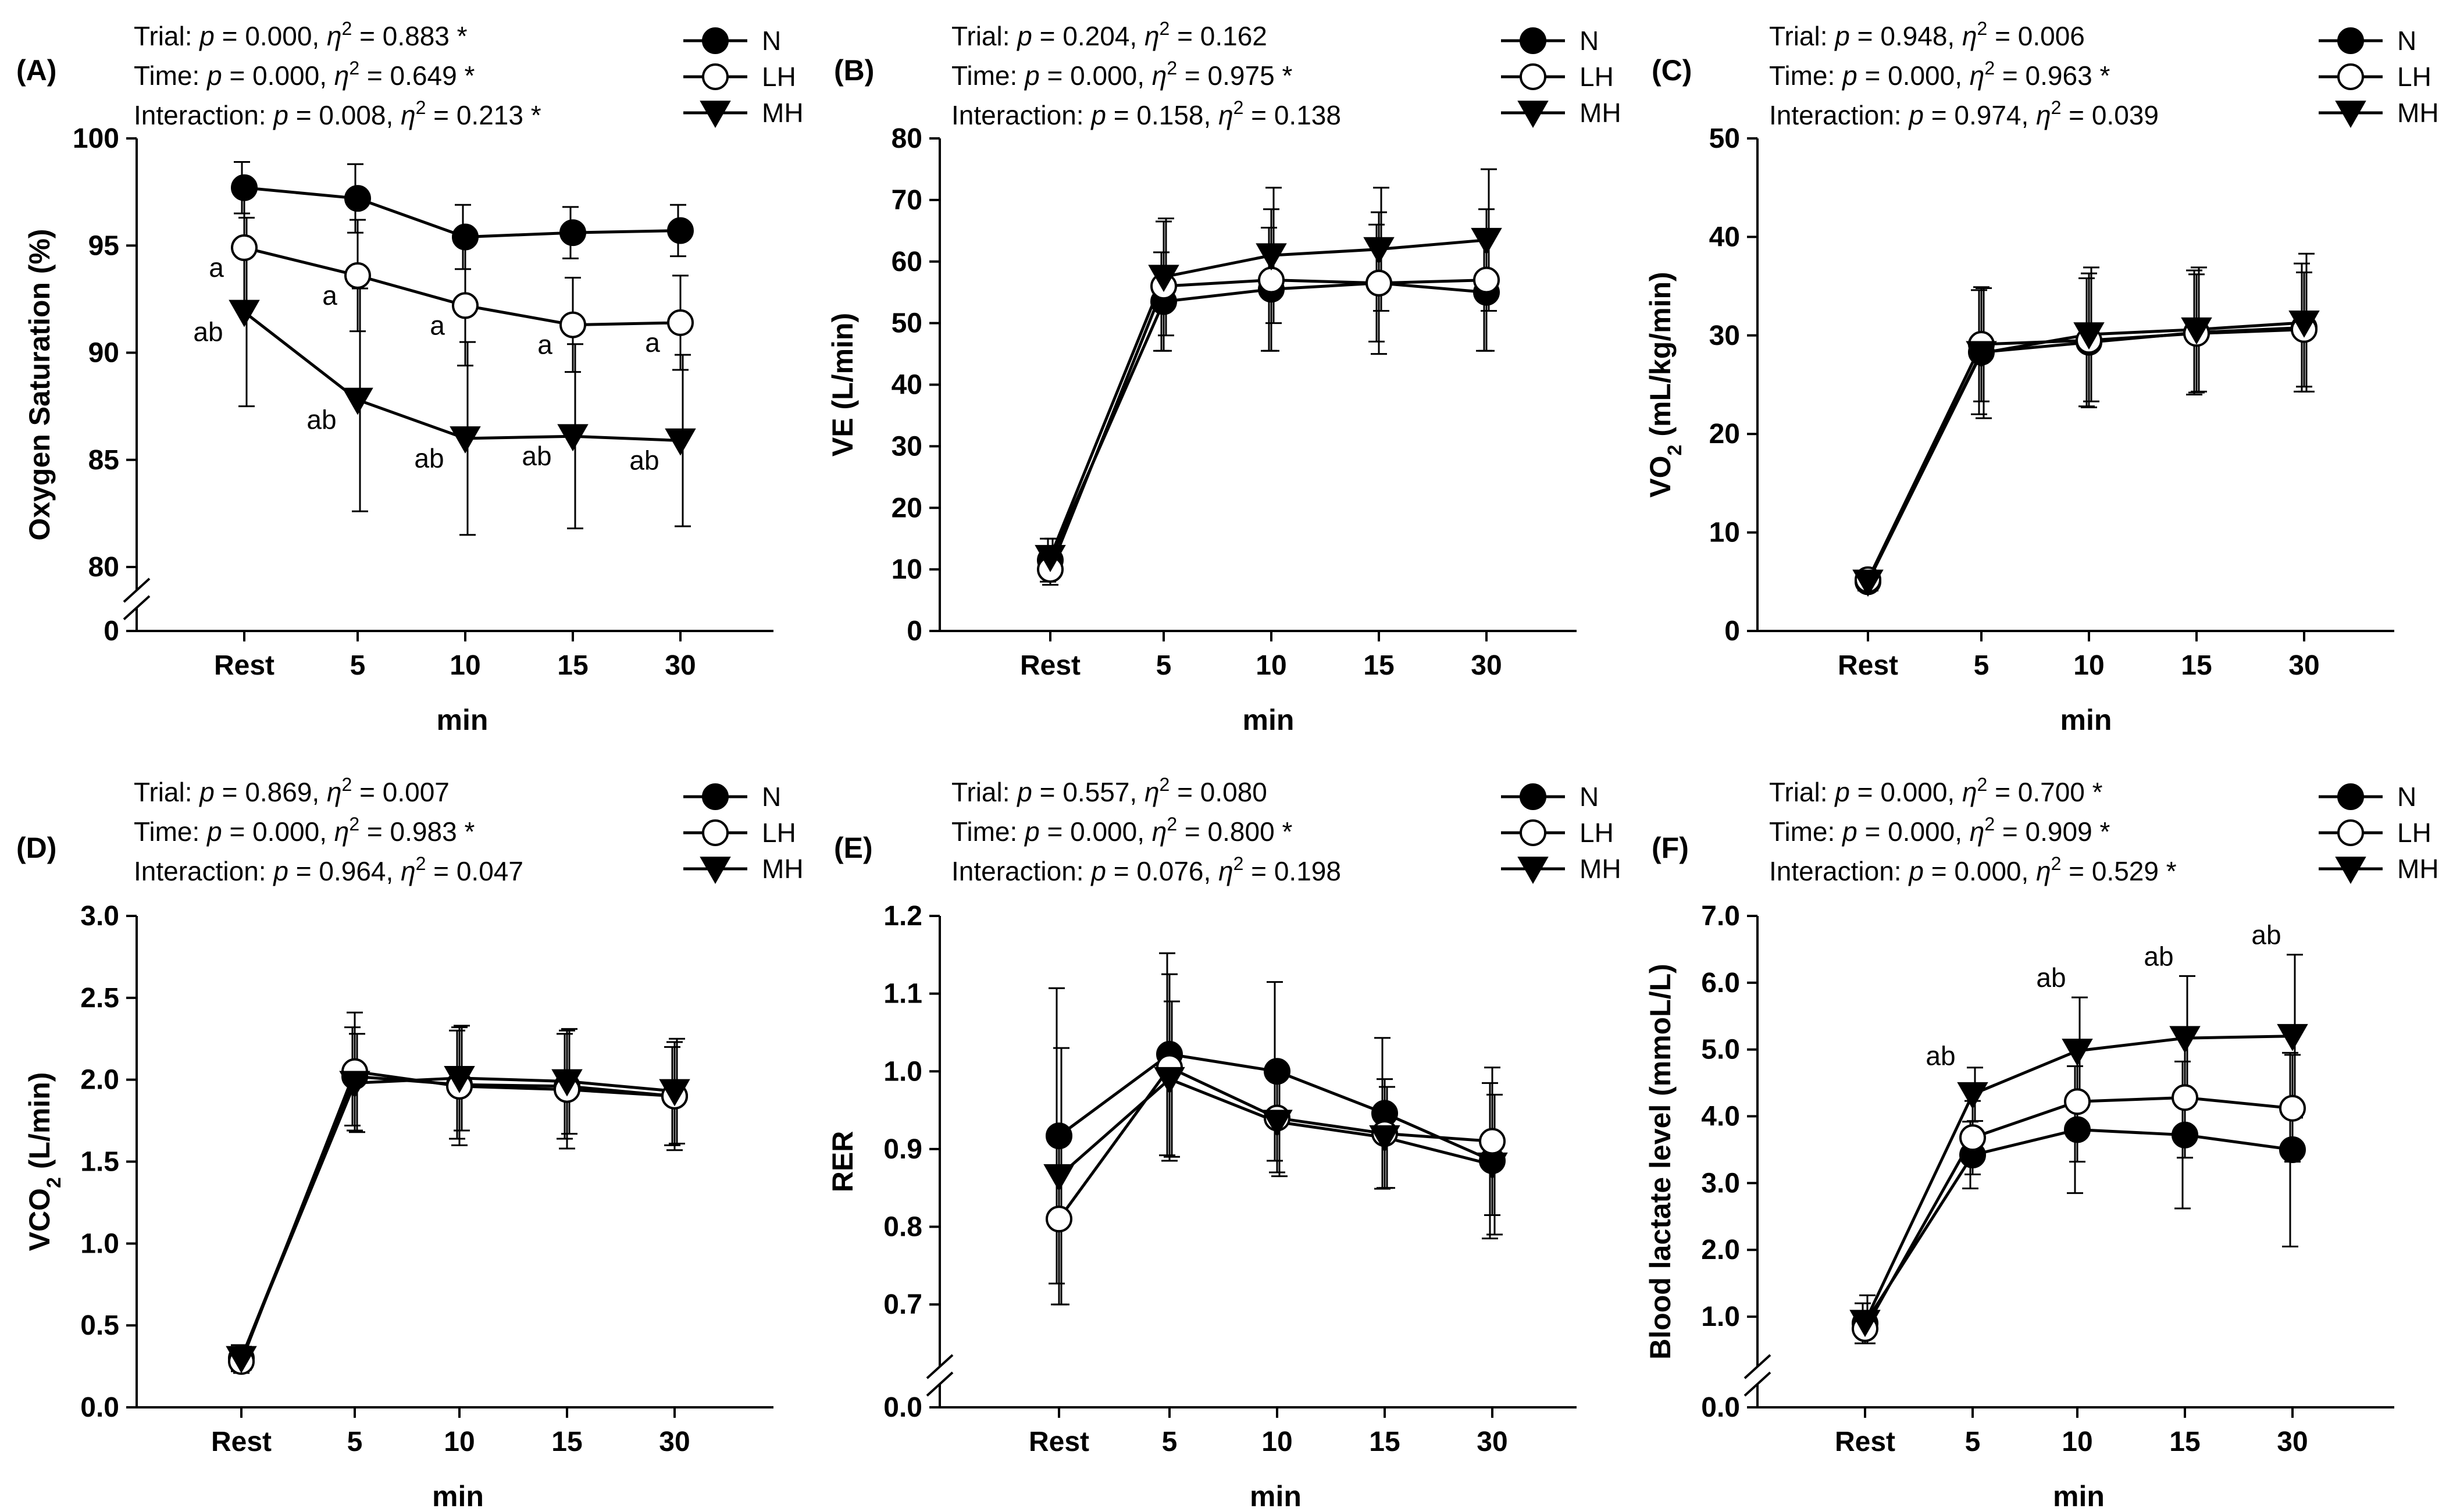 The image size is (2453, 1512). I want to click on stat-name: Trial, so click(977, 36).